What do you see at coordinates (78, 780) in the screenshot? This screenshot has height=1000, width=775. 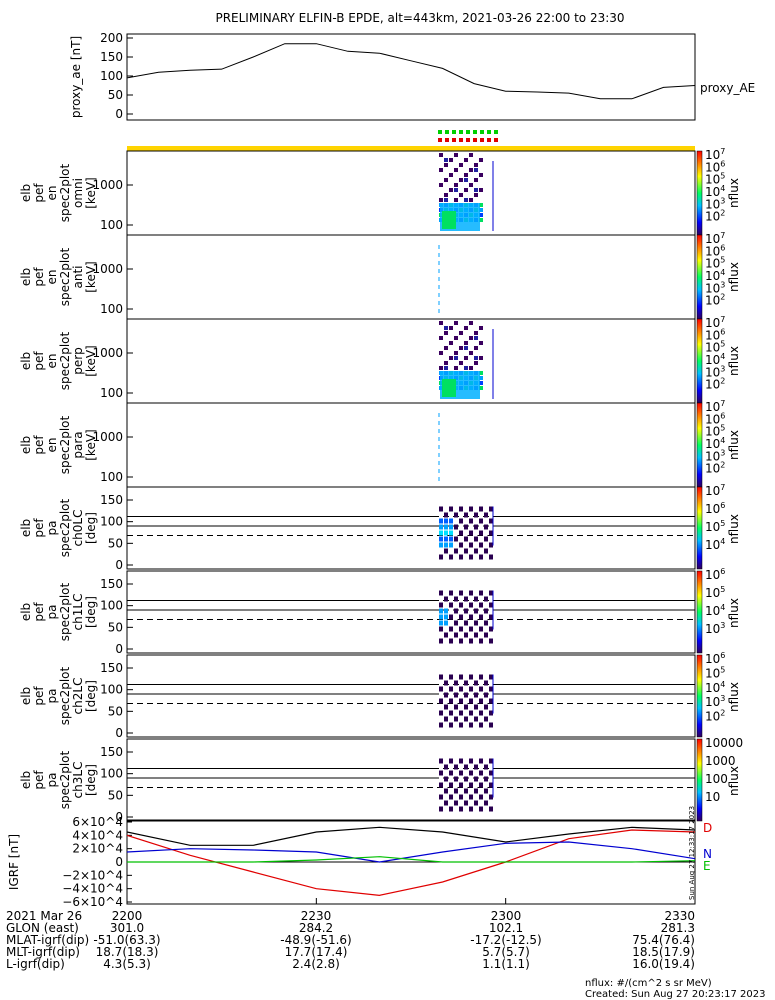 I see `pa-ylabel-line: ch3LC` at bounding box center [78, 780].